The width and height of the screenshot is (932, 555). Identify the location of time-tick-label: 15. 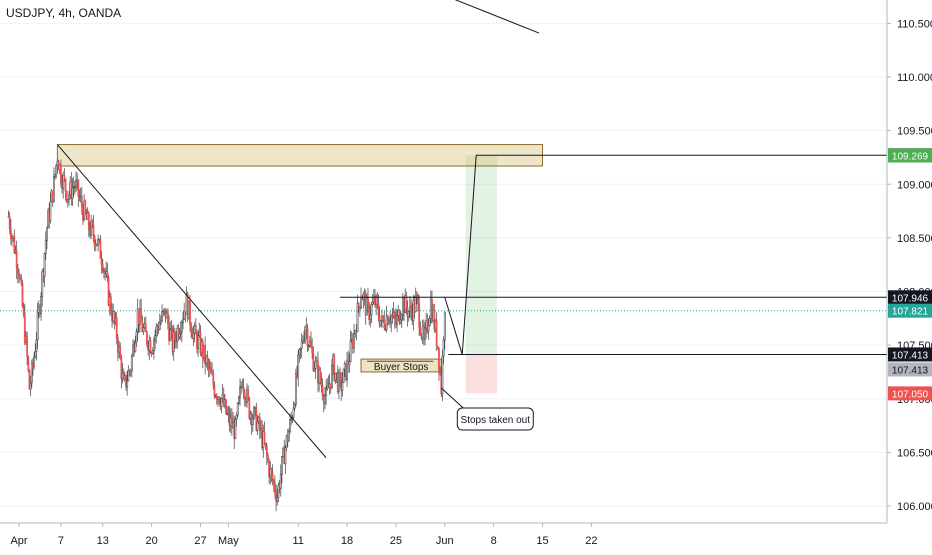
(542, 541).